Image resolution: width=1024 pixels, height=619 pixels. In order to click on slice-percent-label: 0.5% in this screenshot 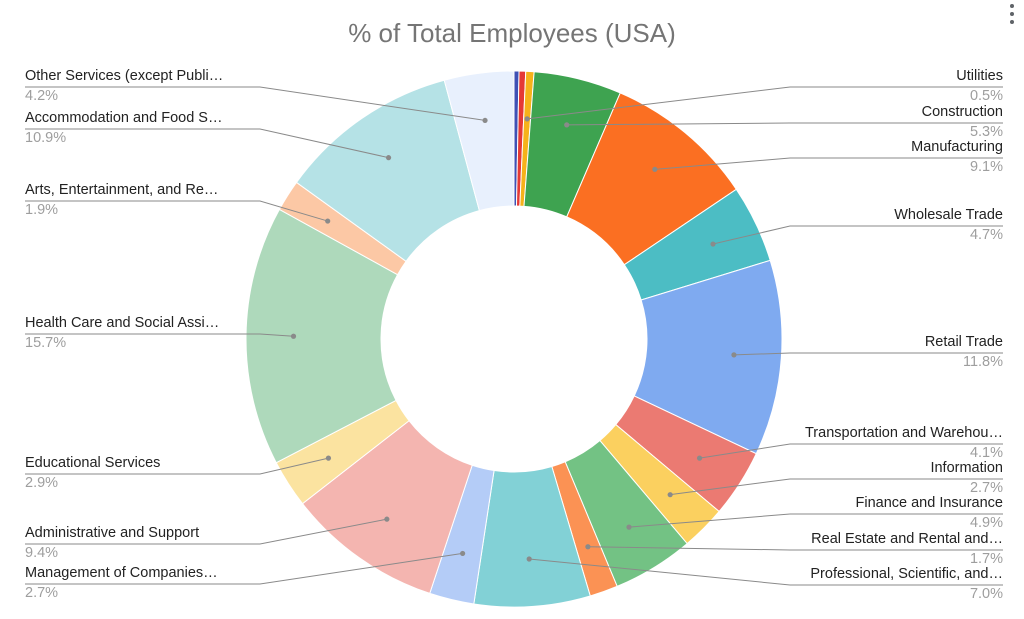, I will do `click(986, 96)`.